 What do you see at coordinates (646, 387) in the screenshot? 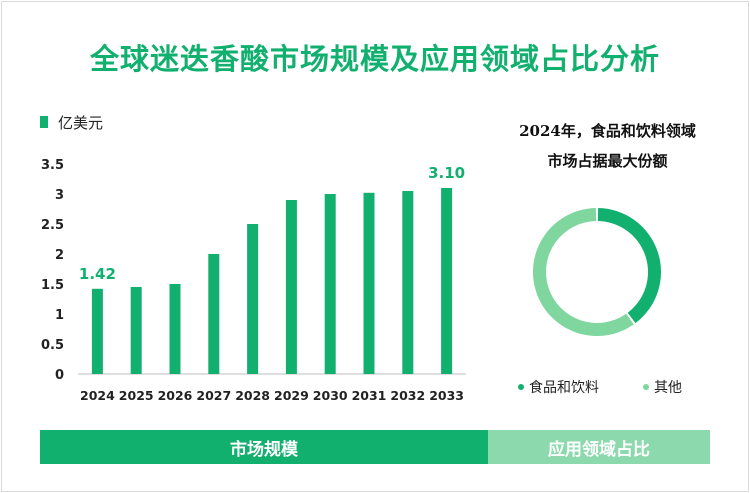
I see `pie-legend-dot-other` at bounding box center [646, 387].